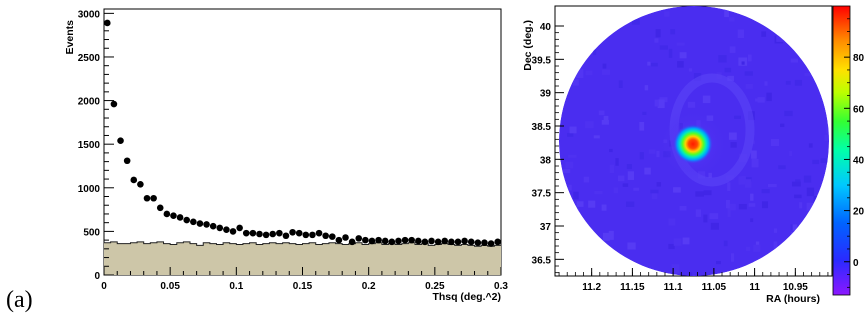  What do you see at coordinates (546, 227) in the screenshot?
I see `skymap-y-tick-label: 37` at bounding box center [546, 227].